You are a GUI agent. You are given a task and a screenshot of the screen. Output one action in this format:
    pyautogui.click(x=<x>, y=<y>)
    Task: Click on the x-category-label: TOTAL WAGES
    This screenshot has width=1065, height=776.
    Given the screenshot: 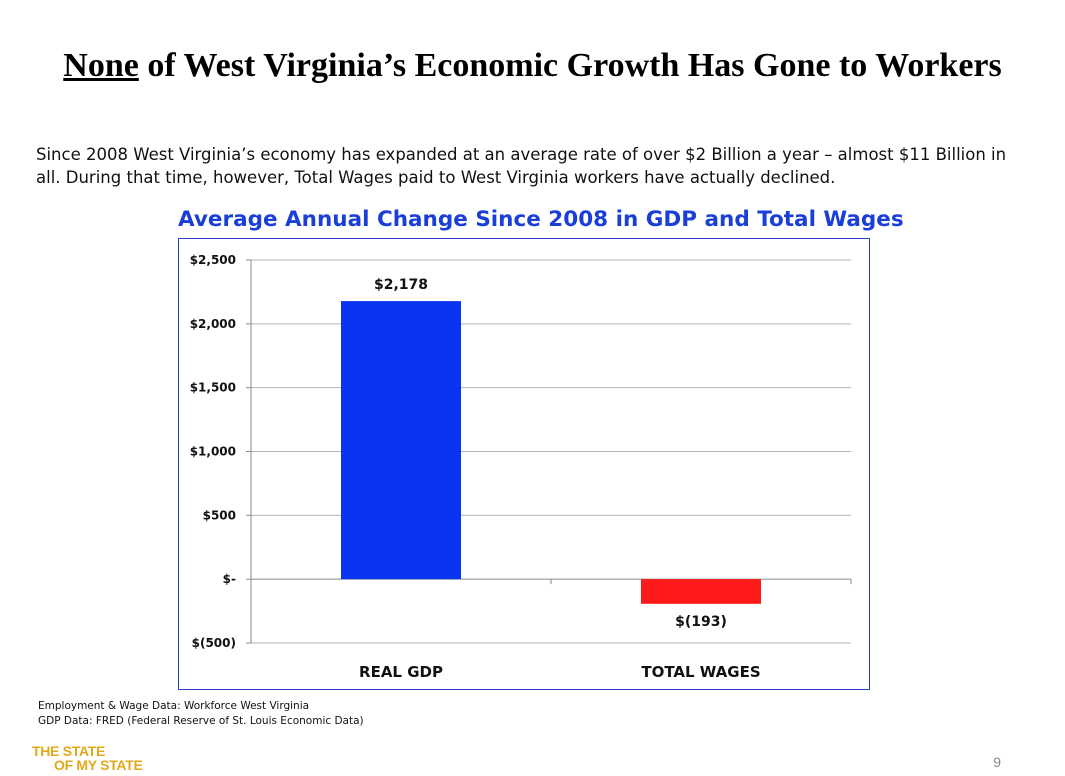 What is the action you would take?
    pyautogui.click(x=700, y=672)
    